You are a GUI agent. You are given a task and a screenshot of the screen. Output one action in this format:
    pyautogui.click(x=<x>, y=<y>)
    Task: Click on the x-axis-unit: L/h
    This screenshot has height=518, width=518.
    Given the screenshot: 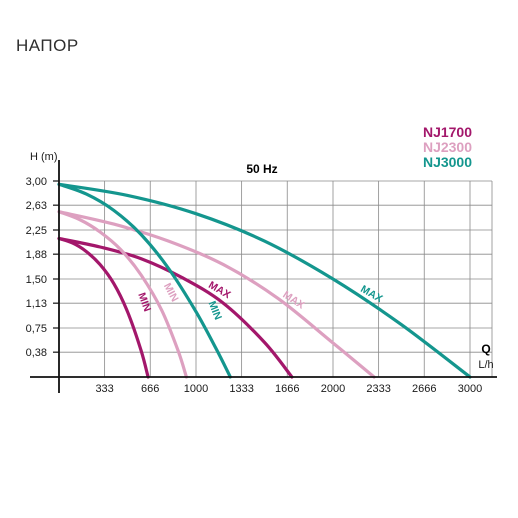 What is the action you would take?
    pyautogui.click(x=485, y=365)
    